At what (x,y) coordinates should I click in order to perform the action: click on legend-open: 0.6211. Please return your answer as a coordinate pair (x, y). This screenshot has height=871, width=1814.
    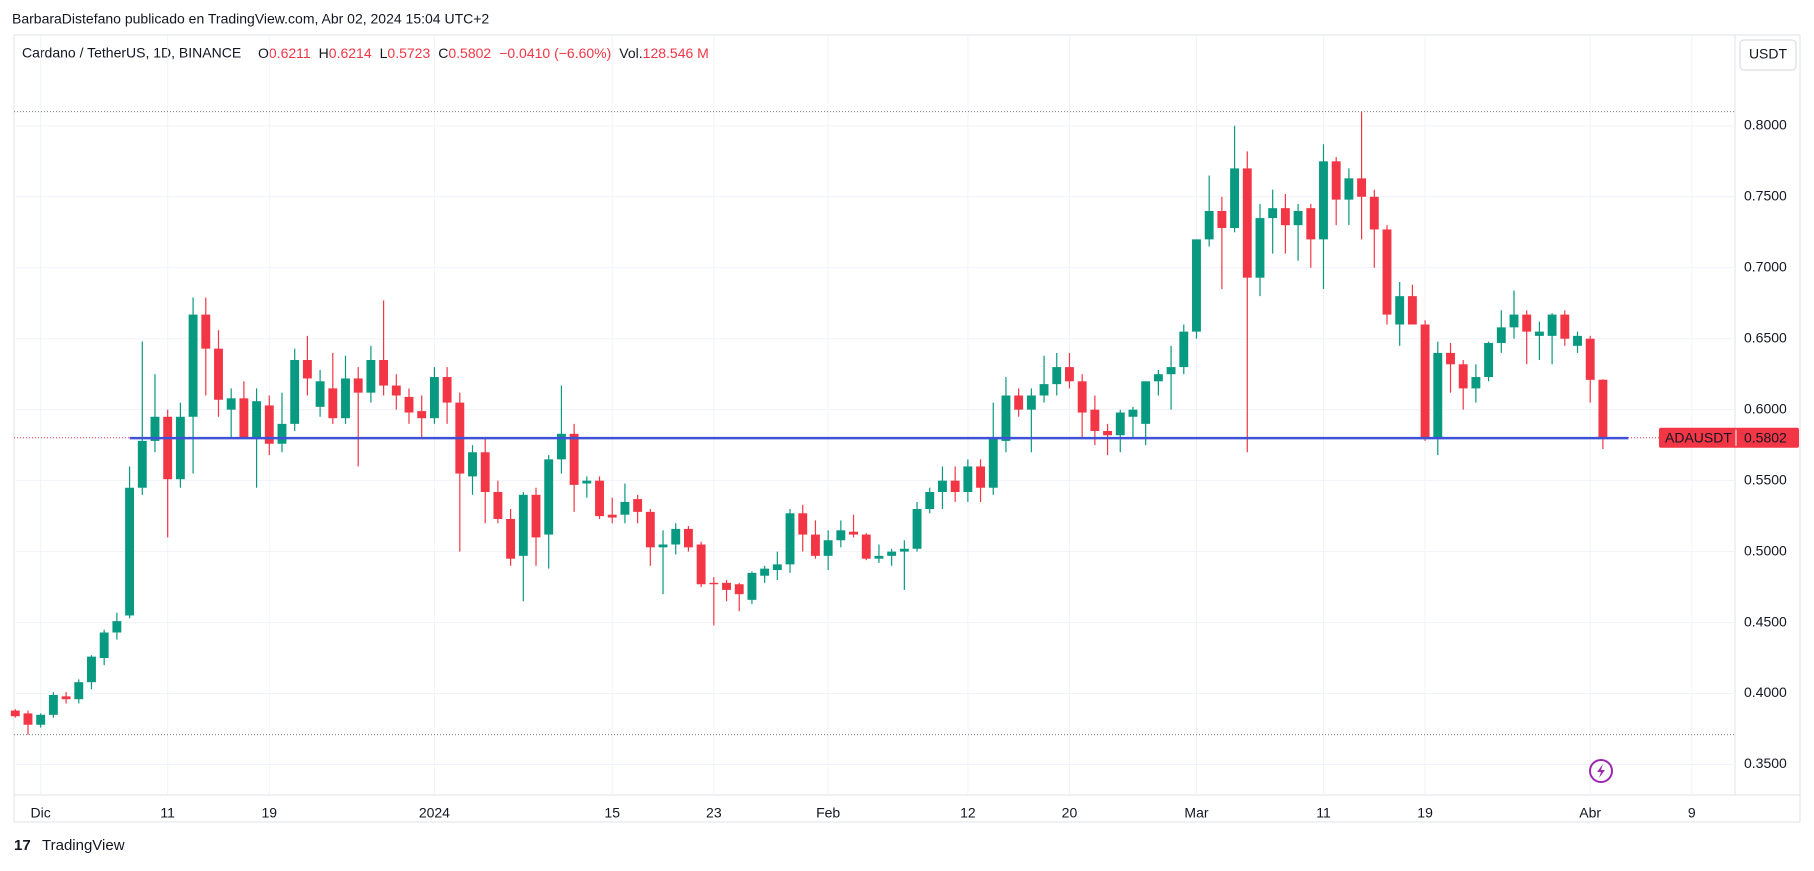
    Looking at the image, I should click on (290, 53).